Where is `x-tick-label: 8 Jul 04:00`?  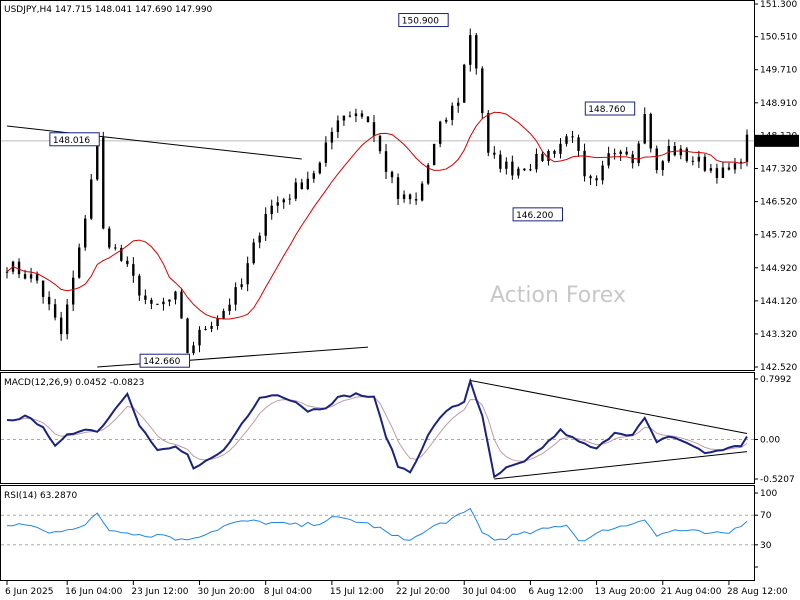 x-tick-label: 8 Jul 04:00 is located at coordinates (288, 592).